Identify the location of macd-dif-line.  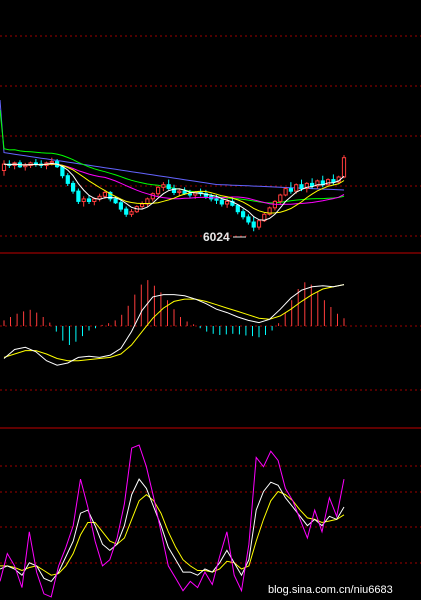
(174, 325).